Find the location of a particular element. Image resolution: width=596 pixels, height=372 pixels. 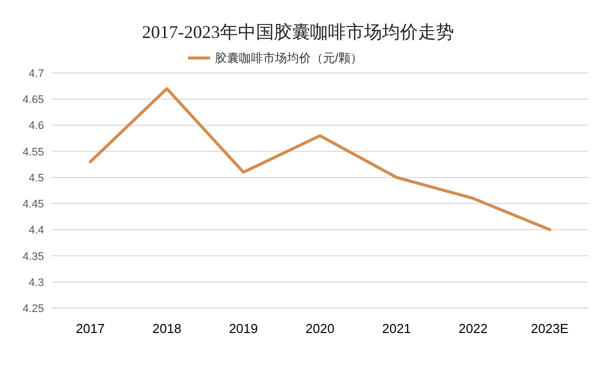

y-tick-label: 4.4 is located at coordinates (36, 230).